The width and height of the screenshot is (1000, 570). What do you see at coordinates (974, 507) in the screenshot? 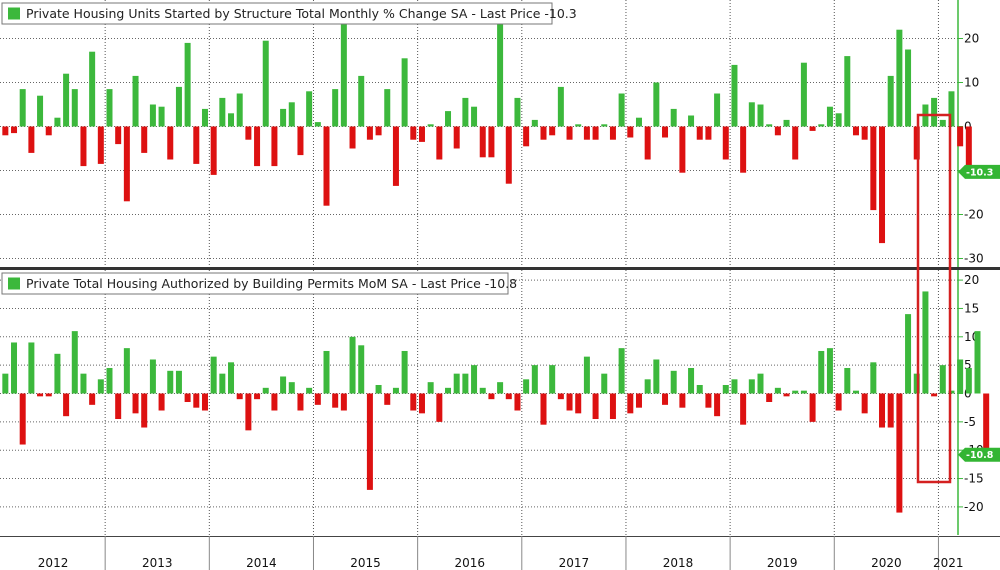
I see `y-tick-label: -20` at bounding box center [974, 507].